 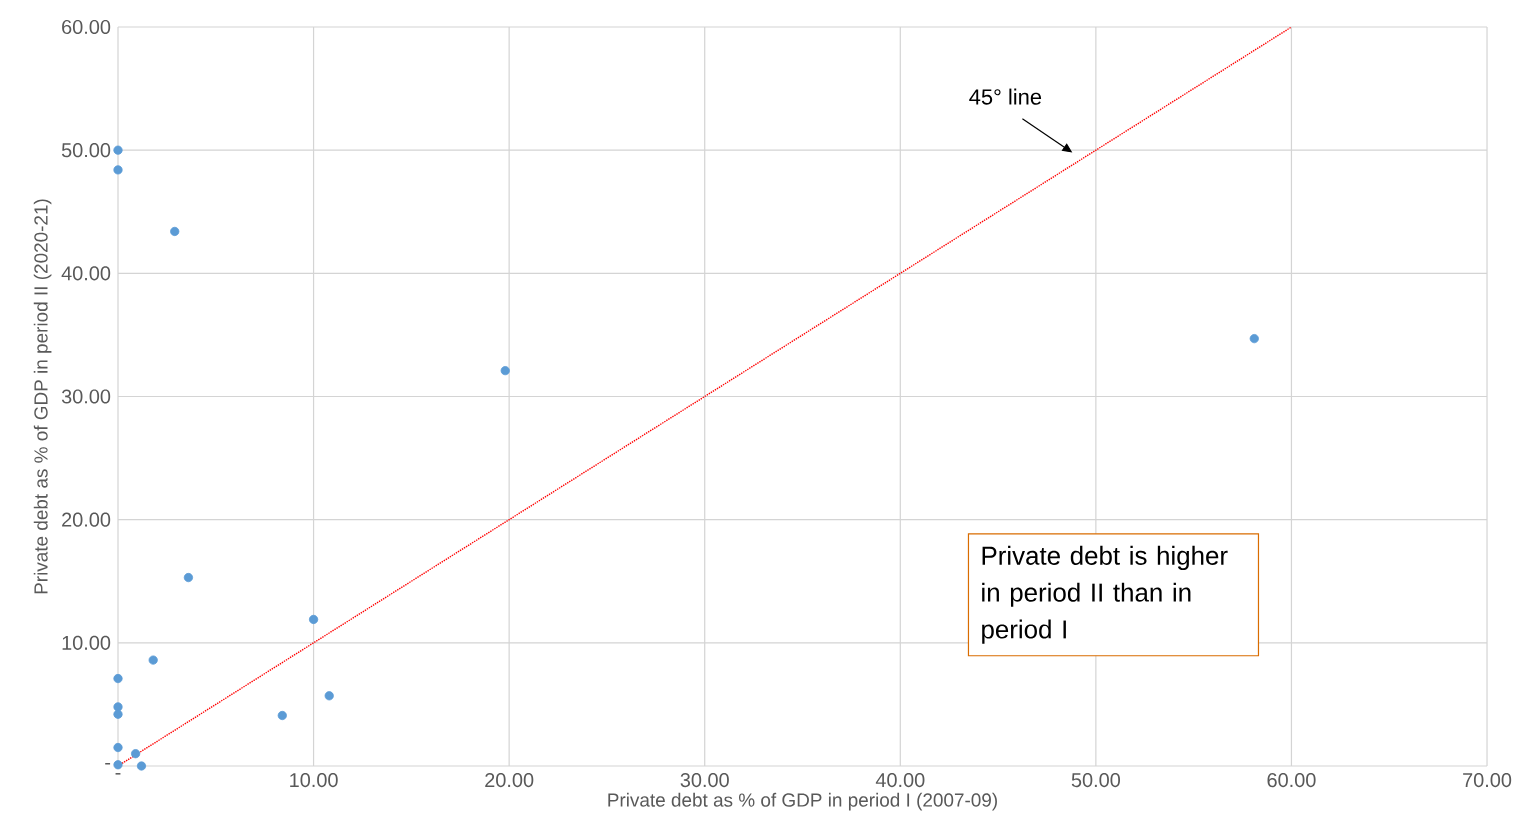 What do you see at coordinates (108, 763) in the screenshot?
I see `y-tick-label: -` at bounding box center [108, 763].